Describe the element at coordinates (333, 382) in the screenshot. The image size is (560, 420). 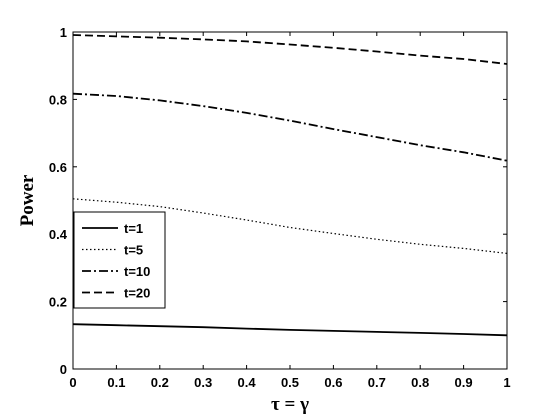
I see `x-tick-label: 0.6` at that location.